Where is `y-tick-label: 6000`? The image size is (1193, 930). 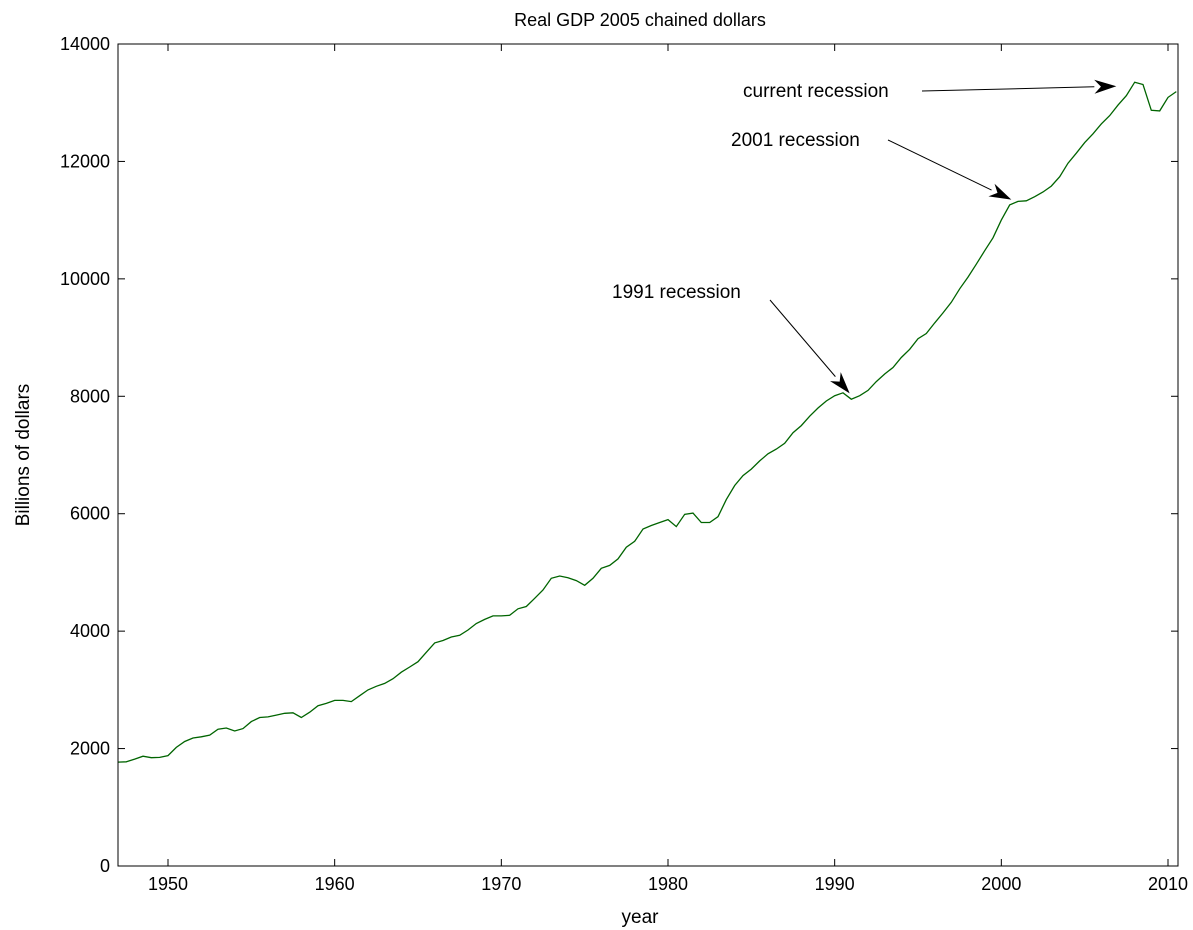
y-tick-label: 6000 is located at coordinates (90, 514).